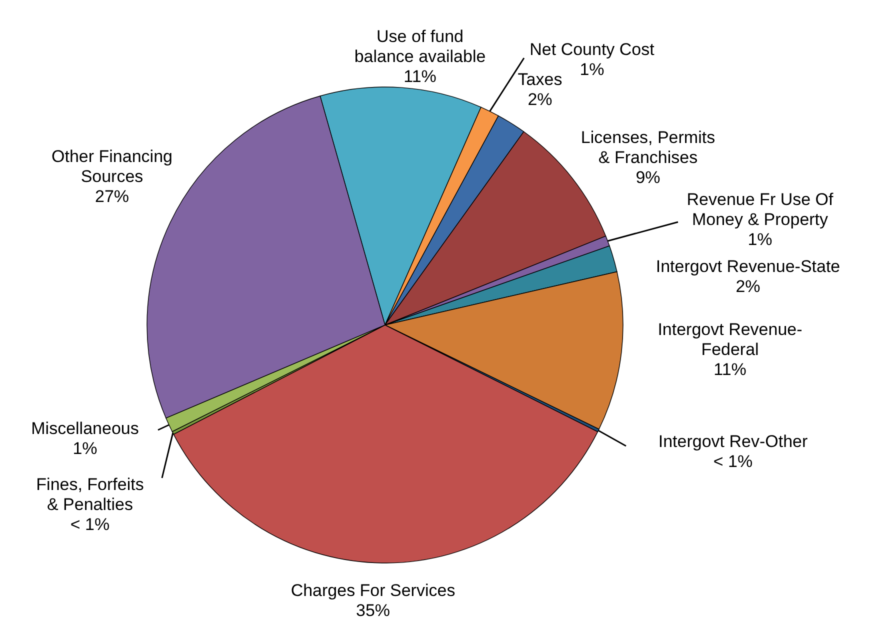 This screenshot has height=618, width=871. Describe the element at coordinates (112, 196) in the screenshot. I see `data-label: 27%` at that location.